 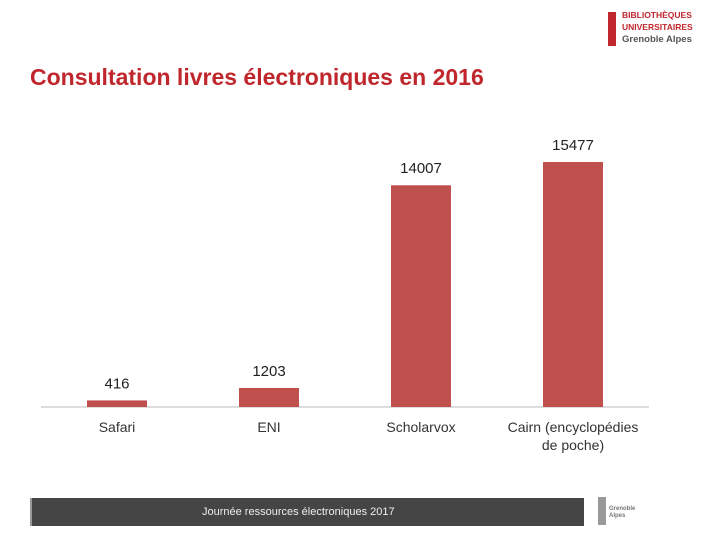 What do you see at coordinates (657, 39) in the screenshot?
I see `logo-text: Grenoble Alpes` at bounding box center [657, 39].